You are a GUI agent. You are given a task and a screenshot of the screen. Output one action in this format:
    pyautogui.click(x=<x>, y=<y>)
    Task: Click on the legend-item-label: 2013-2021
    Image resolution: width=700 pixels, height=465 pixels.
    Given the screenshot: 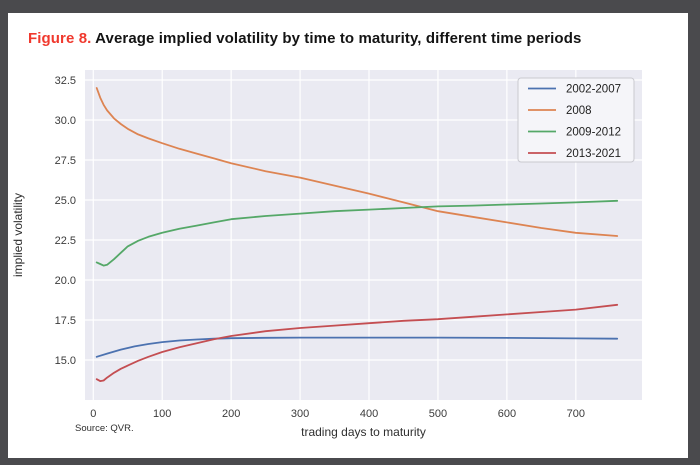 What is the action you would take?
    pyautogui.click(x=593, y=154)
    